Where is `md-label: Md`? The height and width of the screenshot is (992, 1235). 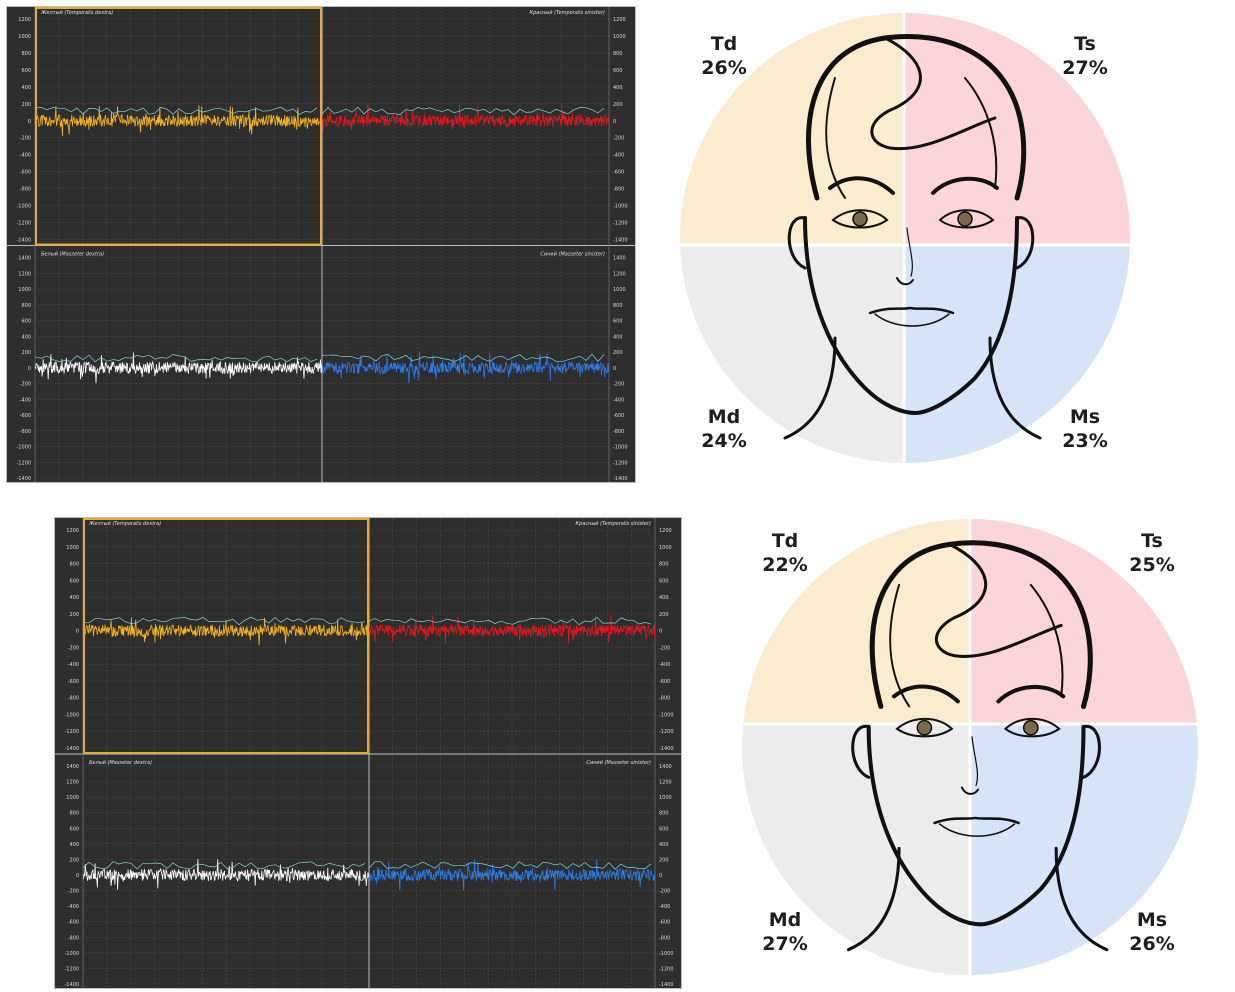
md-label: Md is located at coordinates (724, 417).